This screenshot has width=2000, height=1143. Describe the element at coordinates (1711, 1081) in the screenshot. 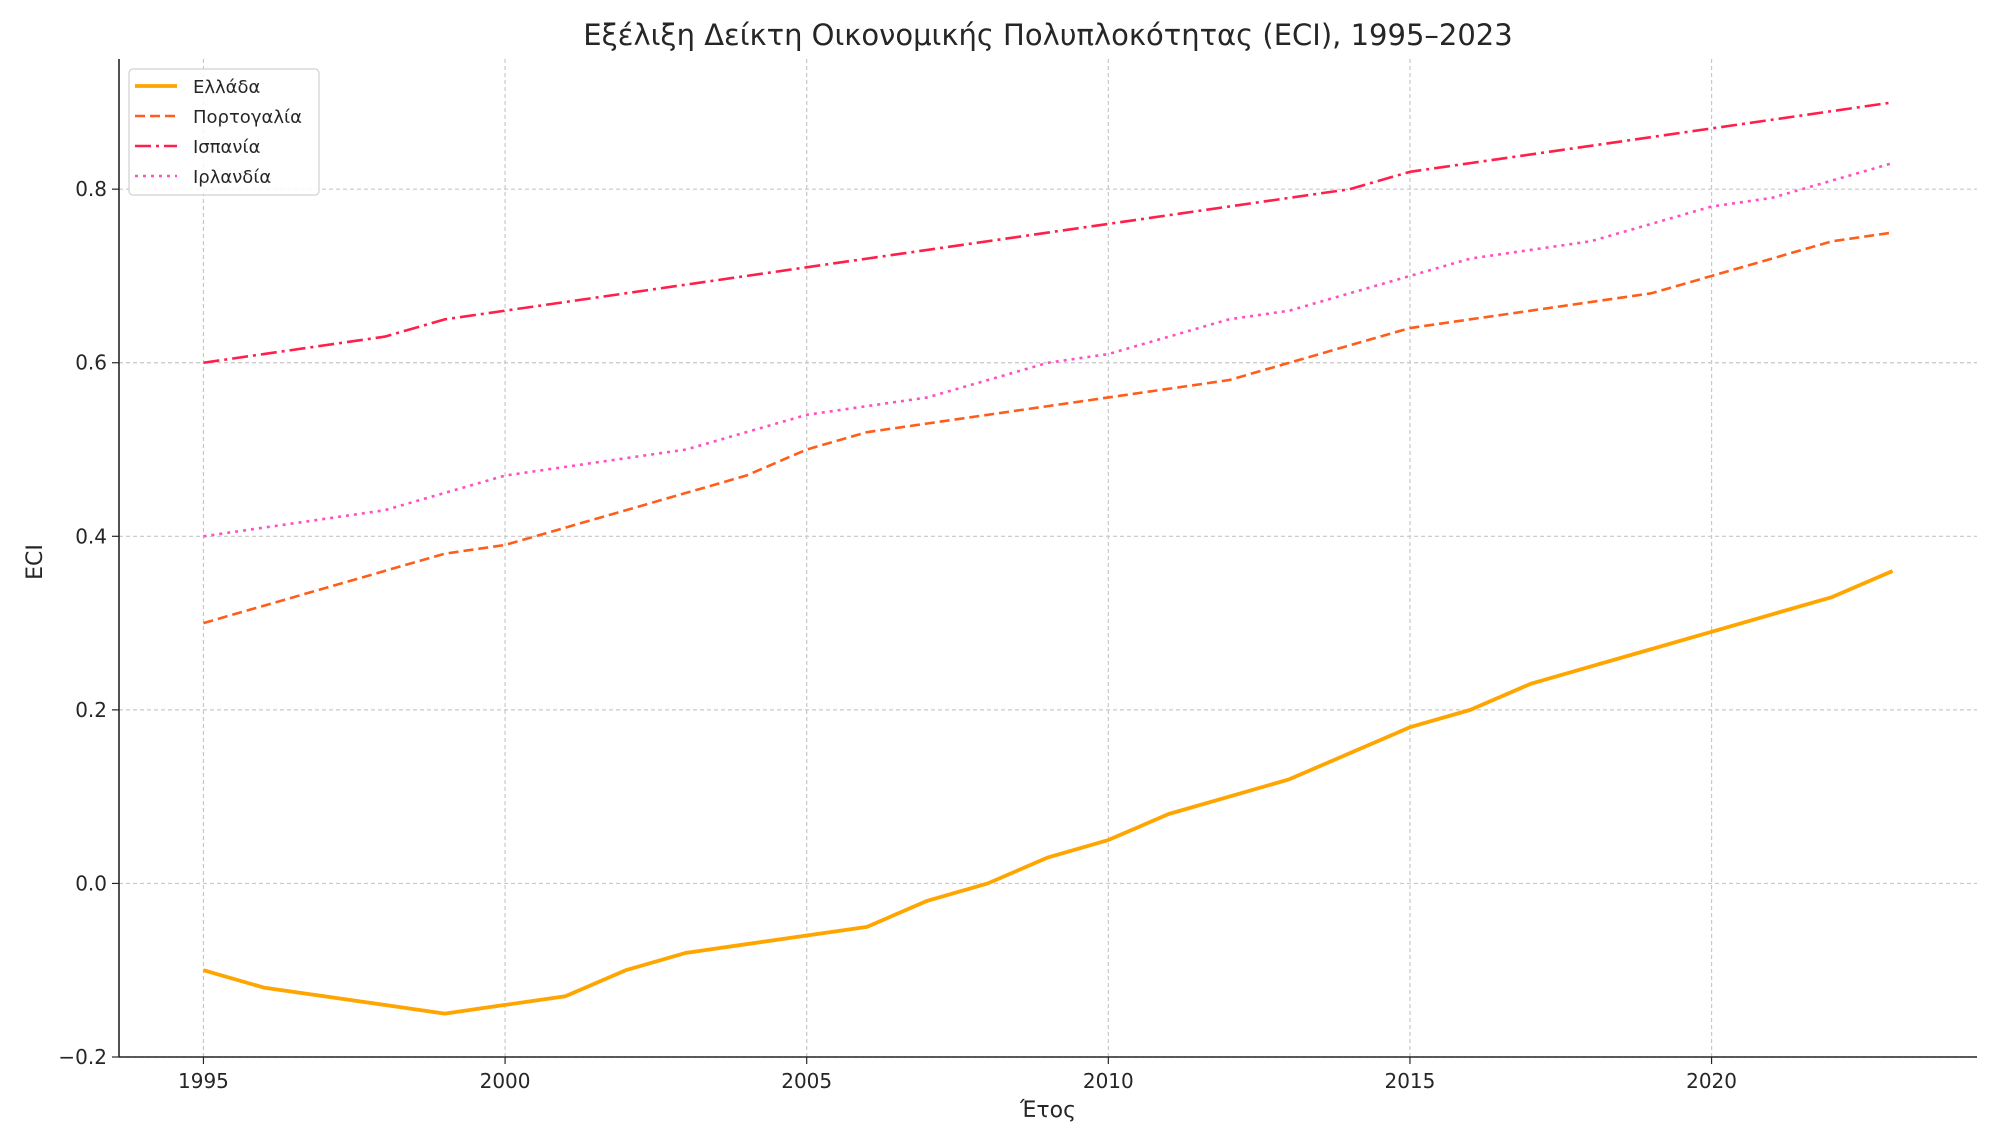

I see `x-tick-label: 2020` at that location.